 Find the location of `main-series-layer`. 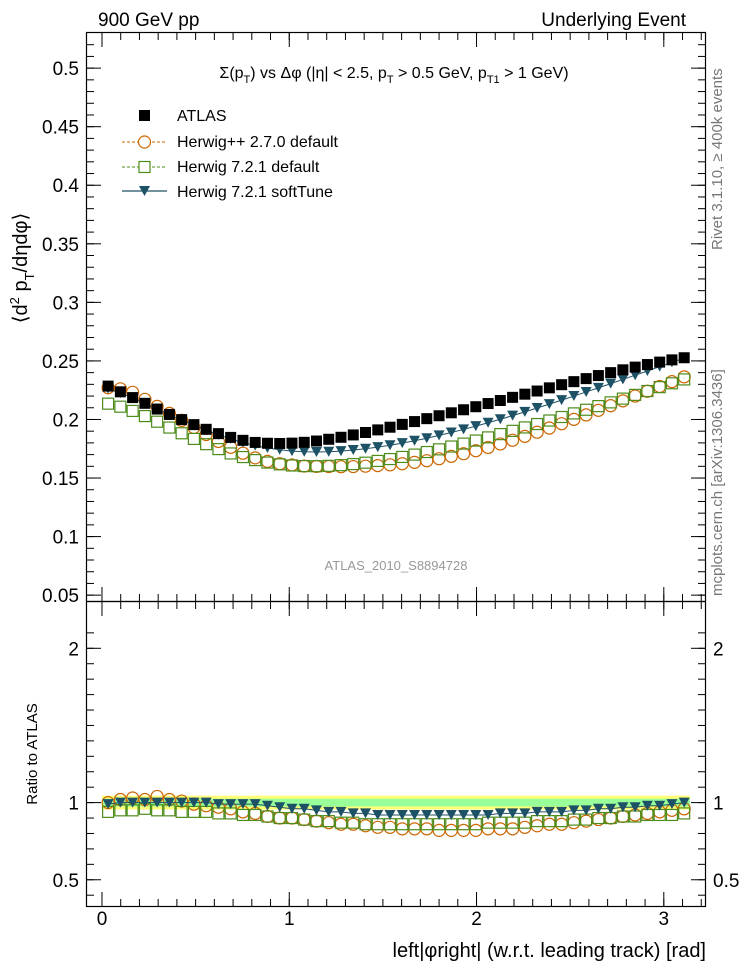

main-series-layer is located at coordinates (396, 413).